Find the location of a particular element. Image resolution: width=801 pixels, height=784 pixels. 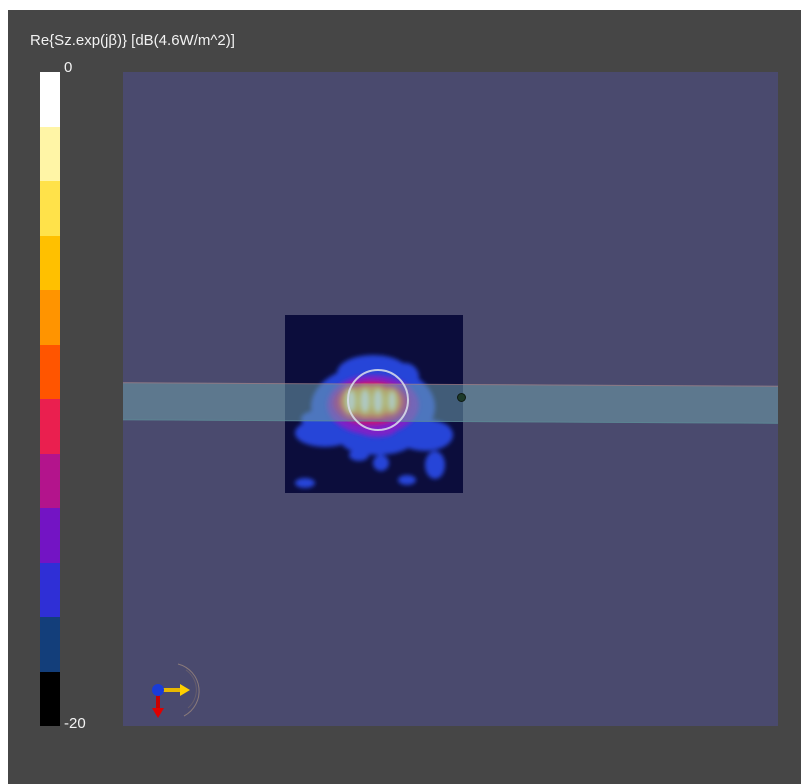

colorbar is located at coordinates (50, 399).